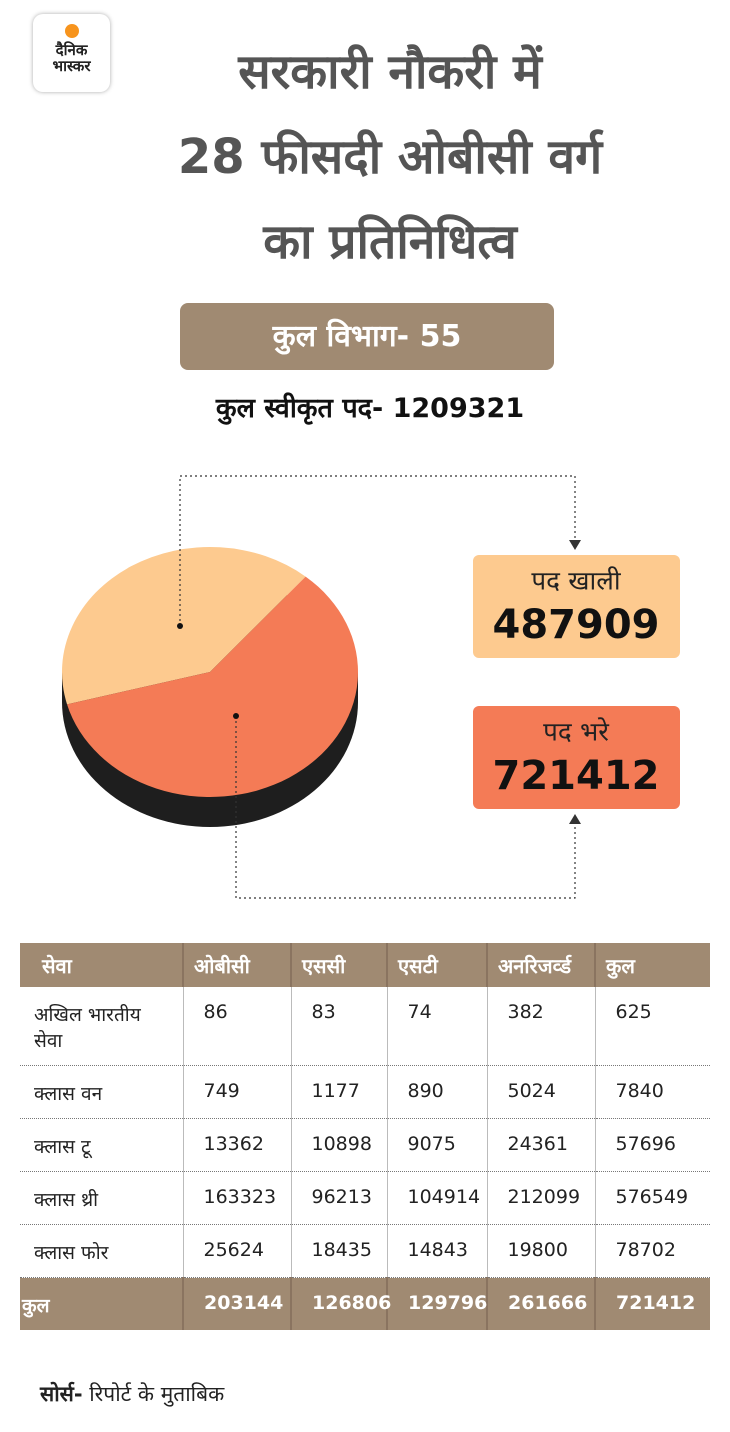  What do you see at coordinates (576, 581) in the screenshot?
I see `legend-label: पद खाली` at bounding box center [576, 581].